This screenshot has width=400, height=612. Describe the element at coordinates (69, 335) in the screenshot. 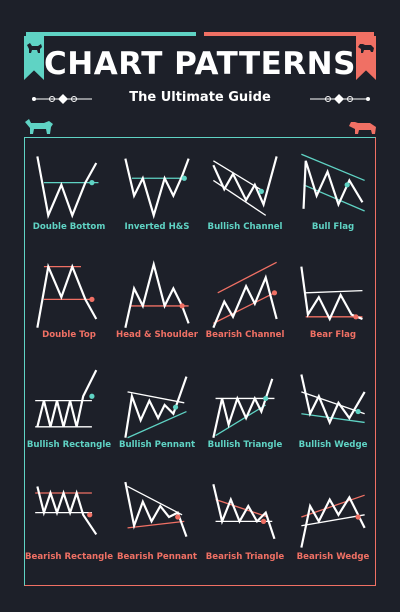

I see `pattern-label: Double Top` at that location.